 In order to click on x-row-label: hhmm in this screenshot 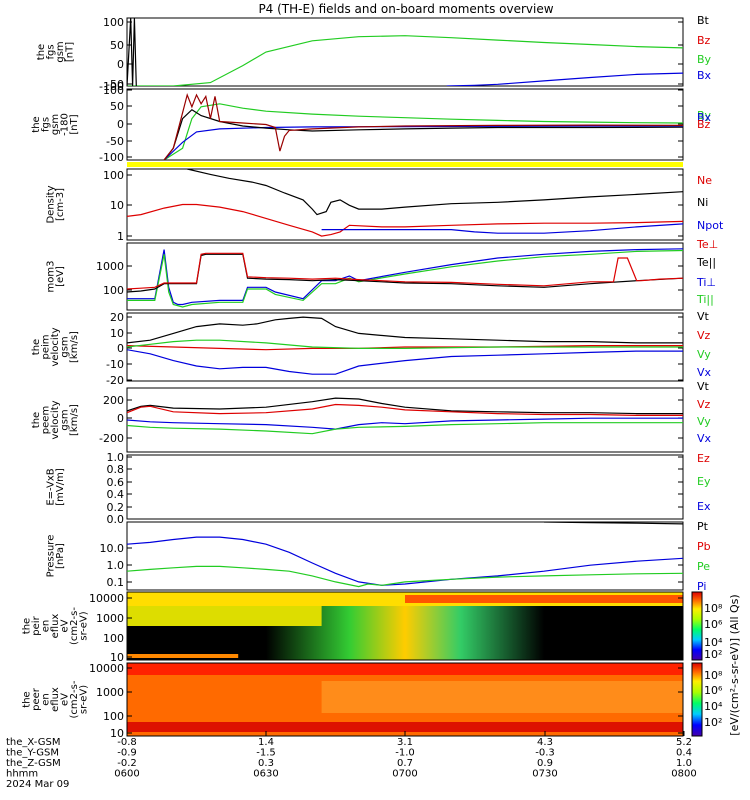, I will do `click(22, 774)`.